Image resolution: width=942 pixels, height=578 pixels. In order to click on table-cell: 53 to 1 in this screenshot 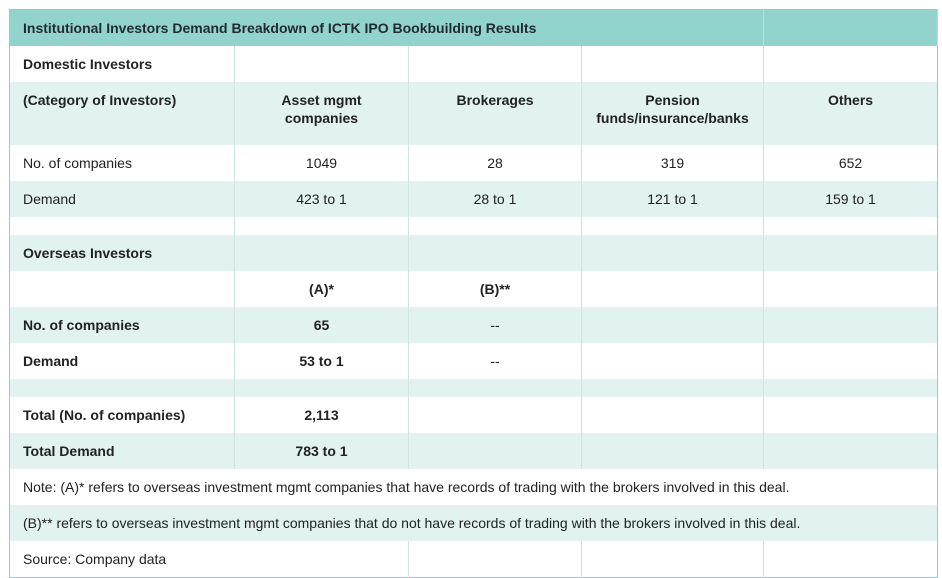, I will do `click(321, 361)`.